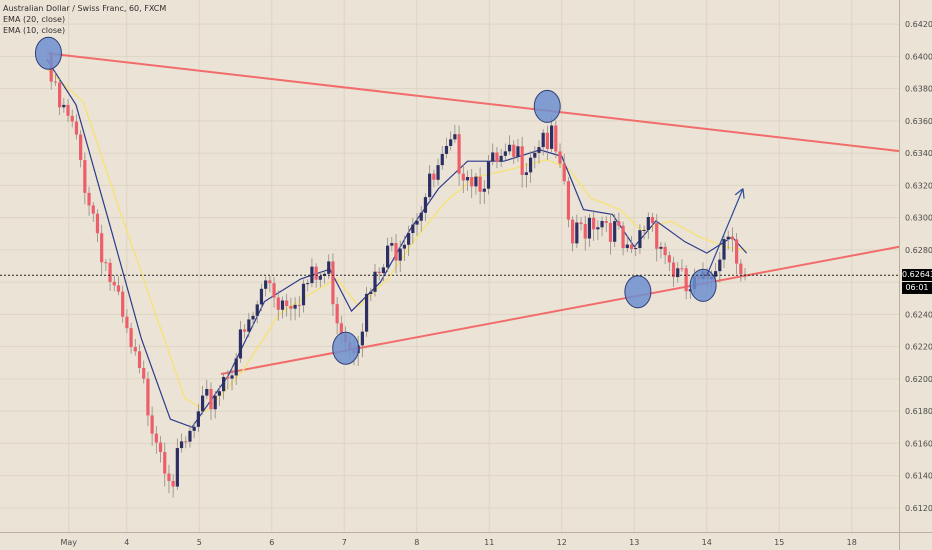 Image resolution: width=932 pixels, height=550 pixels. Describe the element at coordinates (916, 266) in the screenshot. I see `price-axis` at that location.